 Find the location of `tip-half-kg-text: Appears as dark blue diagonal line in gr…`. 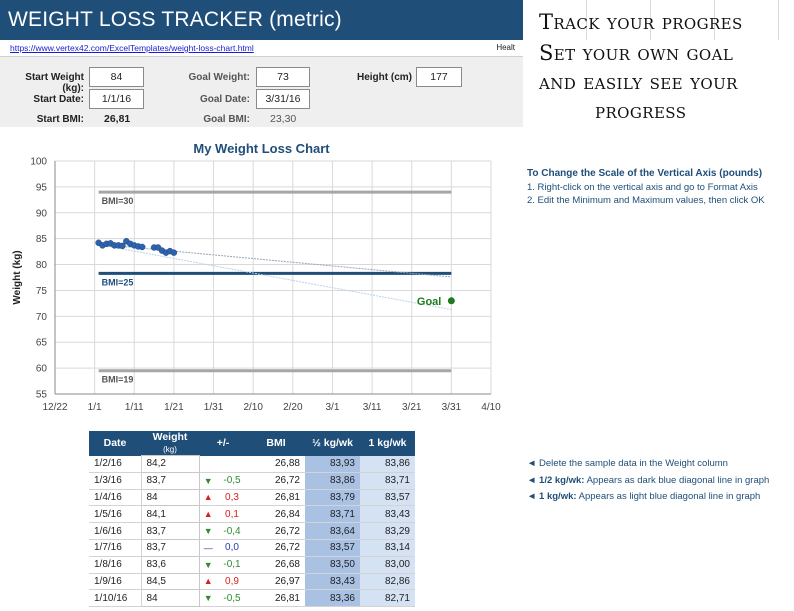

tip-half-kg-text: Appears as dark blue diagonal line in gr… is located at coordinates (677, 480).